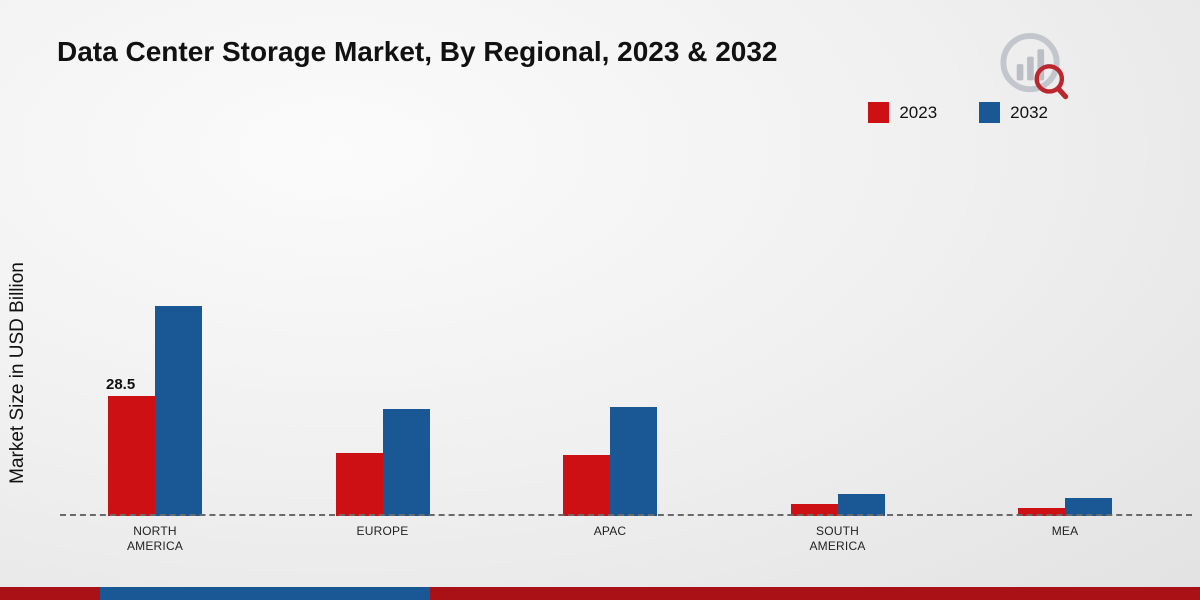  Describe the element at coordinates (17, 373) in the screenshot. I see `y-axis-label: Market Size in USD Billion` at that location.